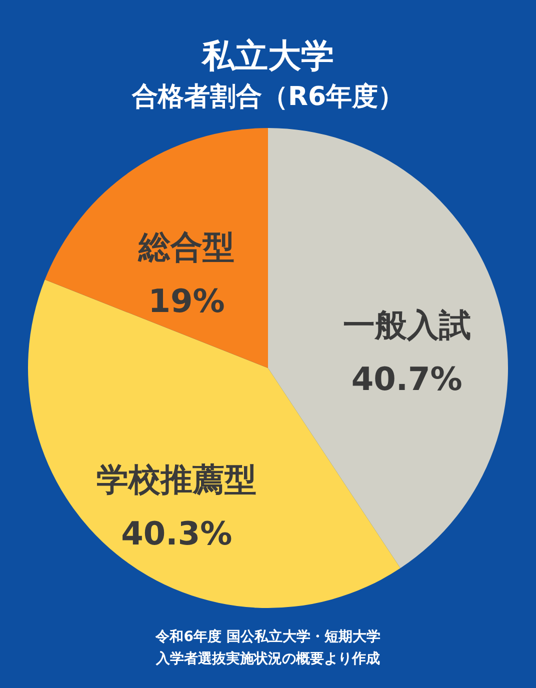 Image resolution: width=536 pixels, height=688 pixels. What do you see at coordinates (267, 659) in the screenshot?
I see `text: 入学者選抜実施状況の概要より作成` at bounding box center [267, 659].